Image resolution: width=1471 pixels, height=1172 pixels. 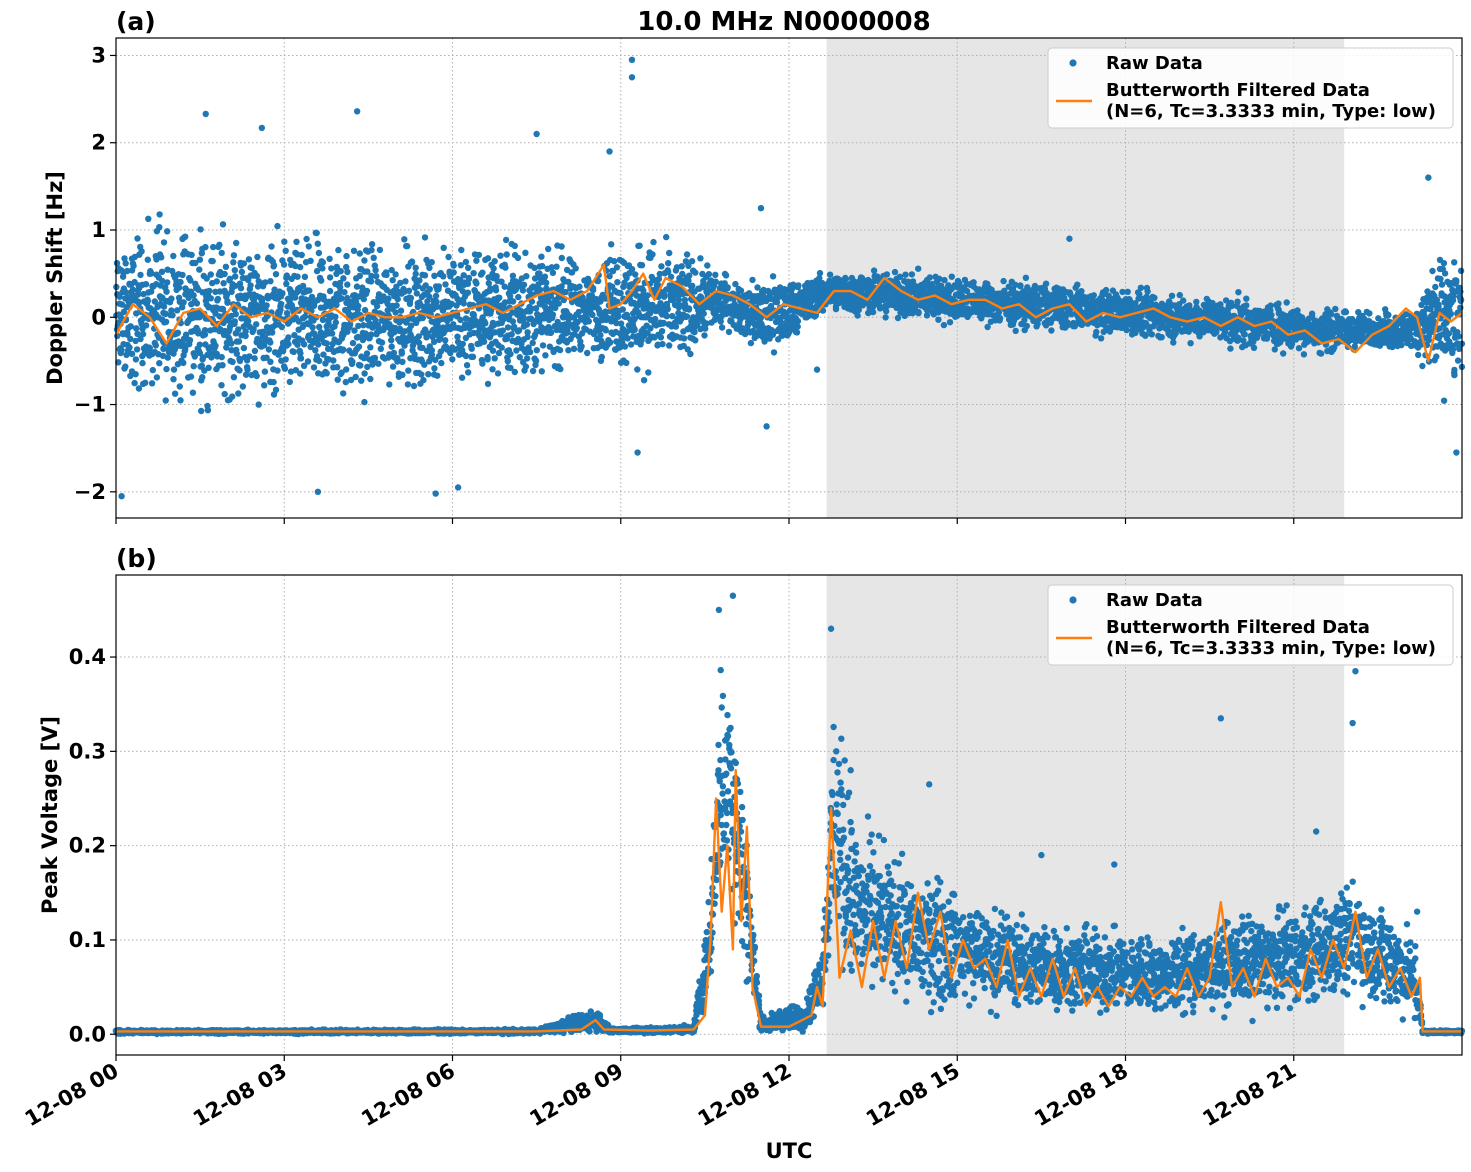 What do you see at coordinates (136, 21) in the screenshot?
I see `panel-a-label: (a)` at bounding box center [136, 21].